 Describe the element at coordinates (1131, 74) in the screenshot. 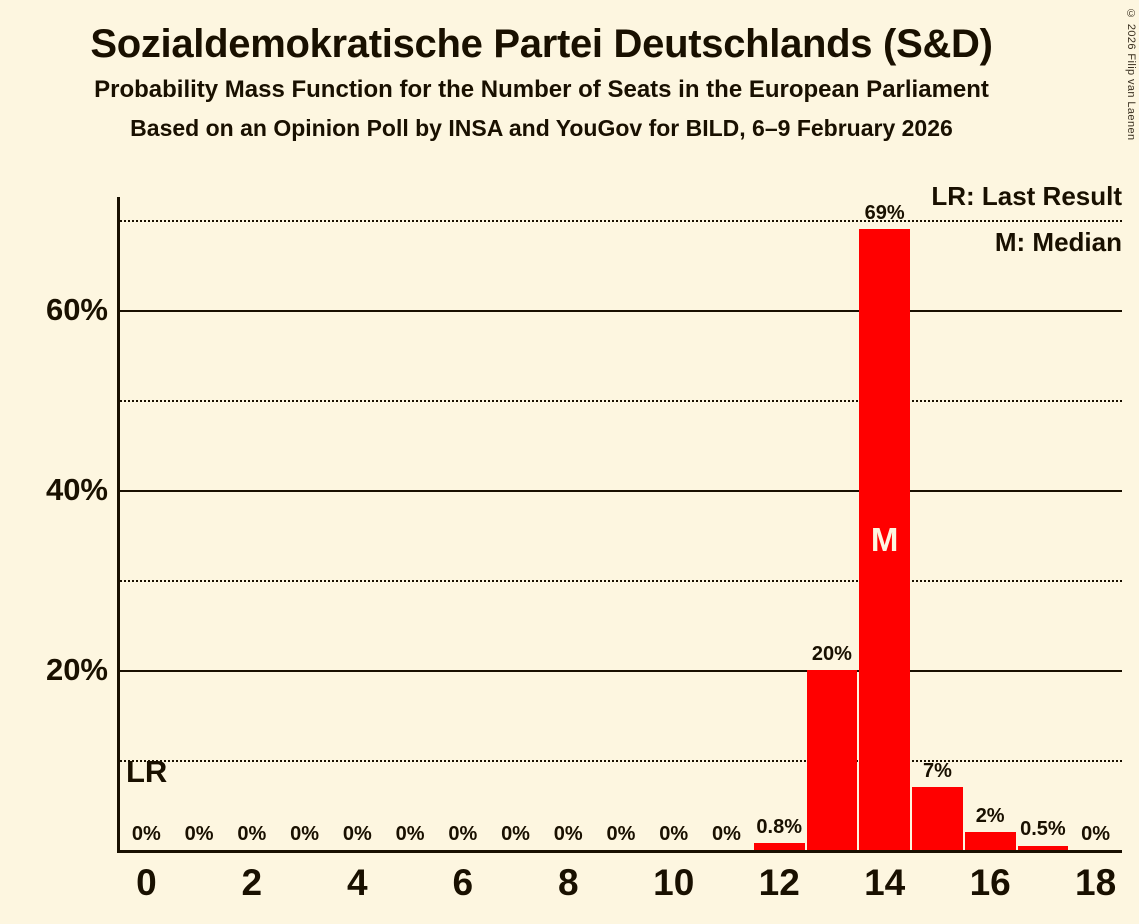

I see `copyright-notice: © 2026 Filip van Laenen` at that location.